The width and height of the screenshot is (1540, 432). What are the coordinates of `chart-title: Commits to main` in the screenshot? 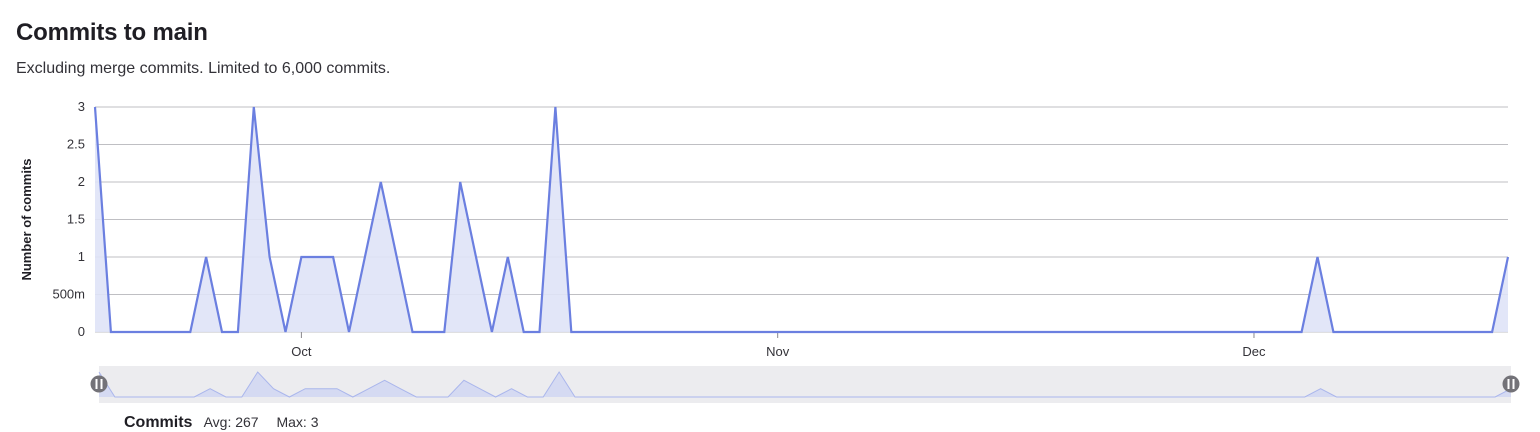 It's located at (112, 32).